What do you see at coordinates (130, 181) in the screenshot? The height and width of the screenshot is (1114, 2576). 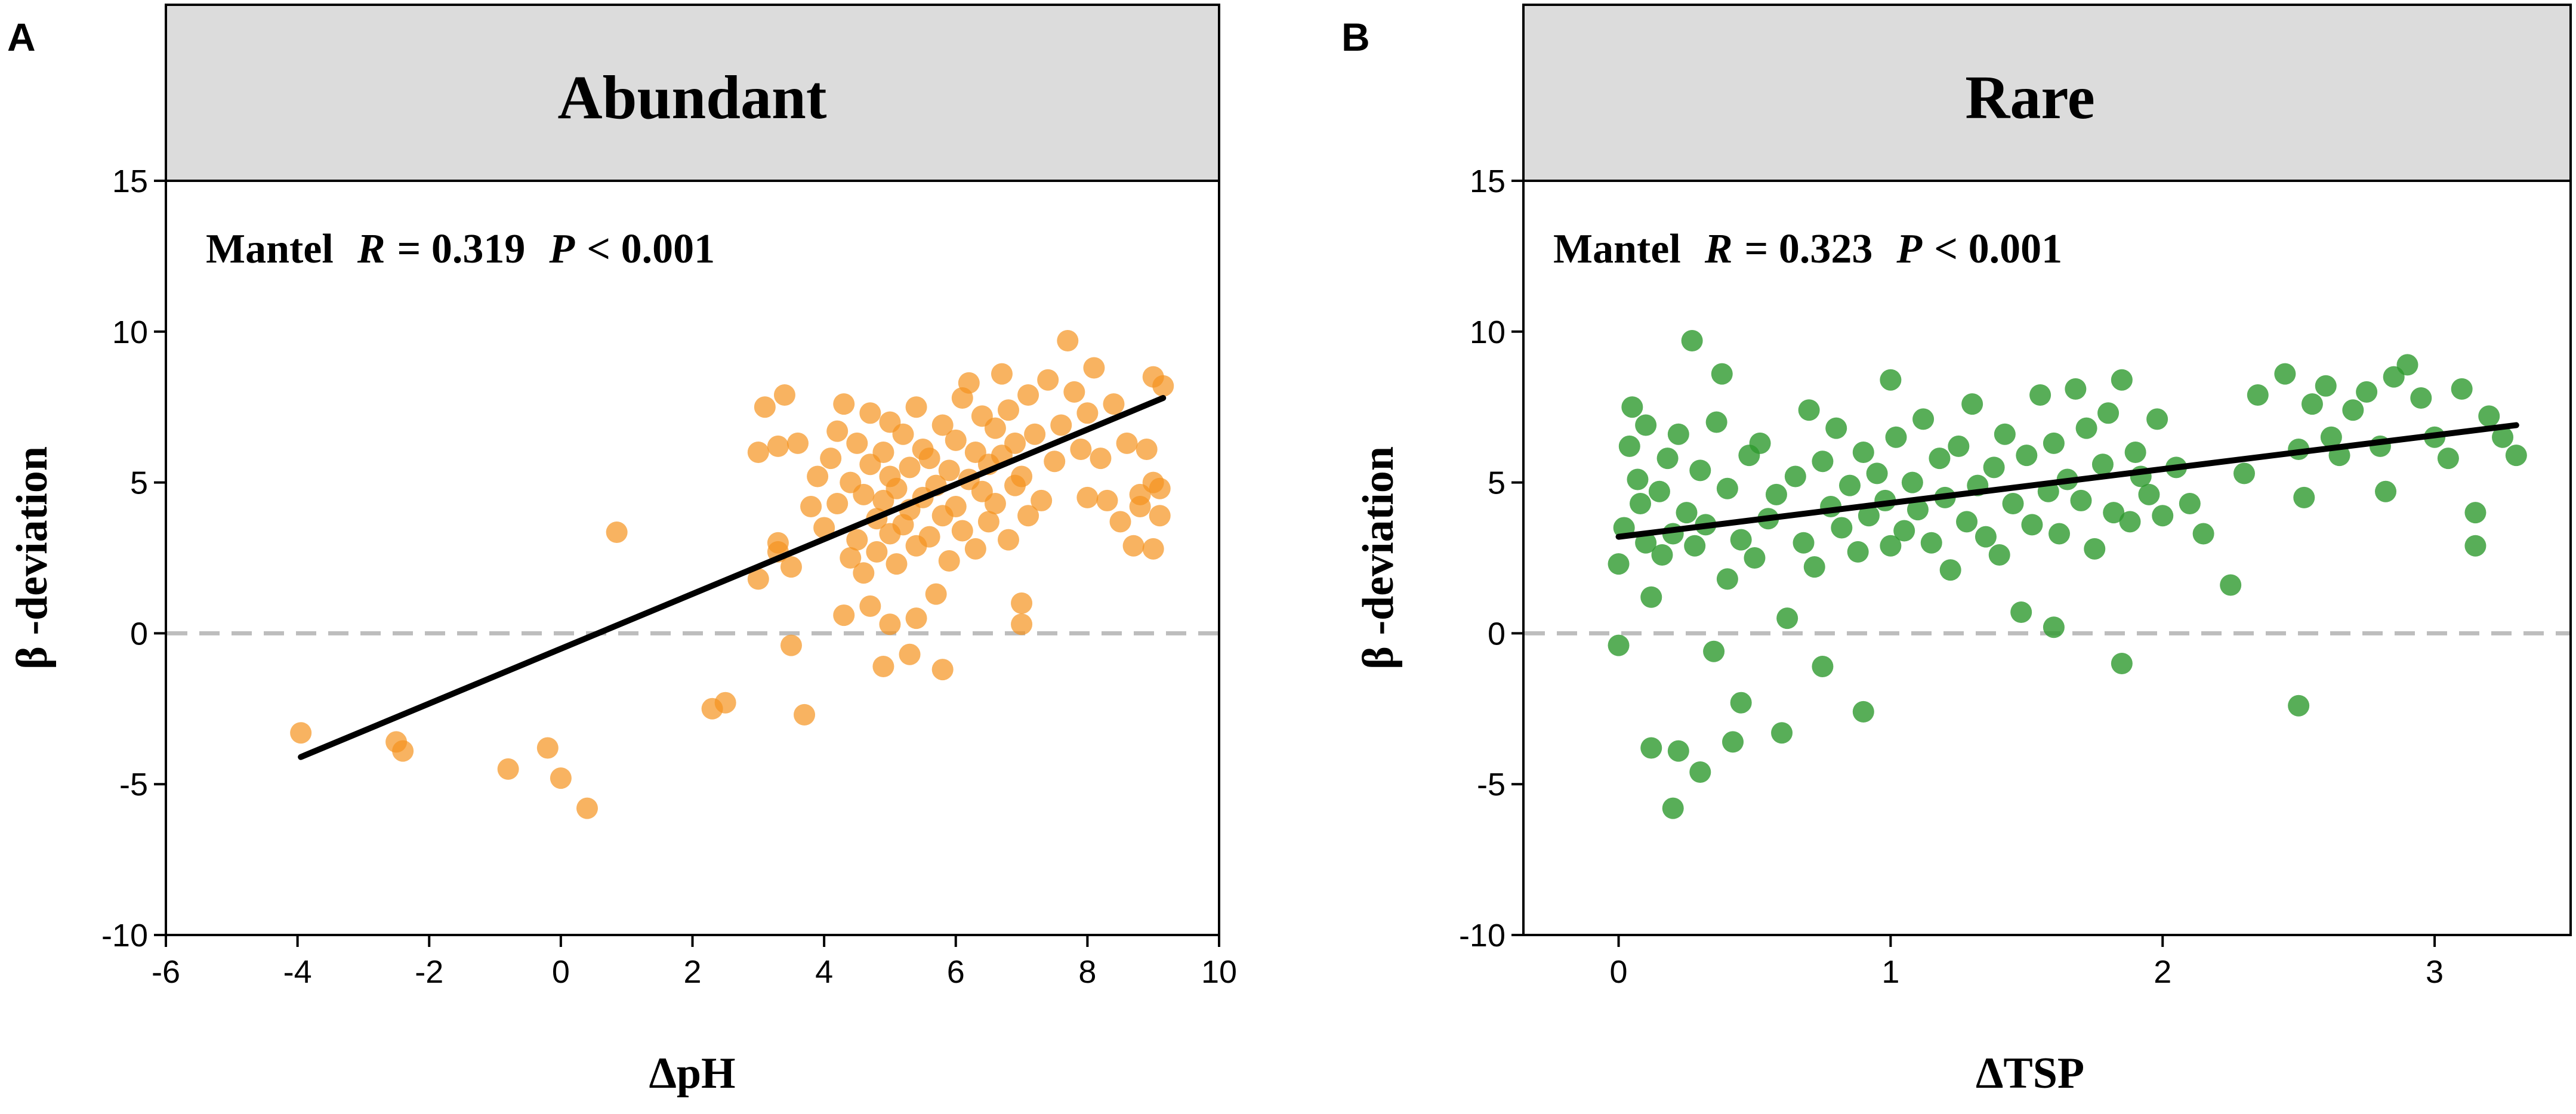 I see `y-tick-label: 15` at bounding box center [130, 181].